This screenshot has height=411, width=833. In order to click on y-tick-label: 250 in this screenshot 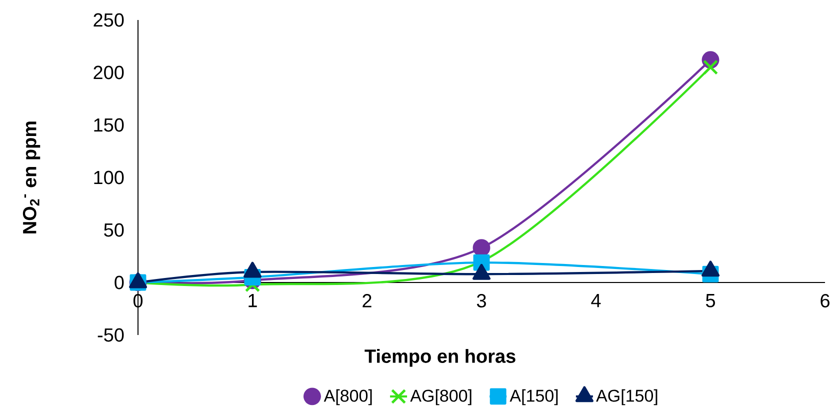, I will do `click(109, 20)`.